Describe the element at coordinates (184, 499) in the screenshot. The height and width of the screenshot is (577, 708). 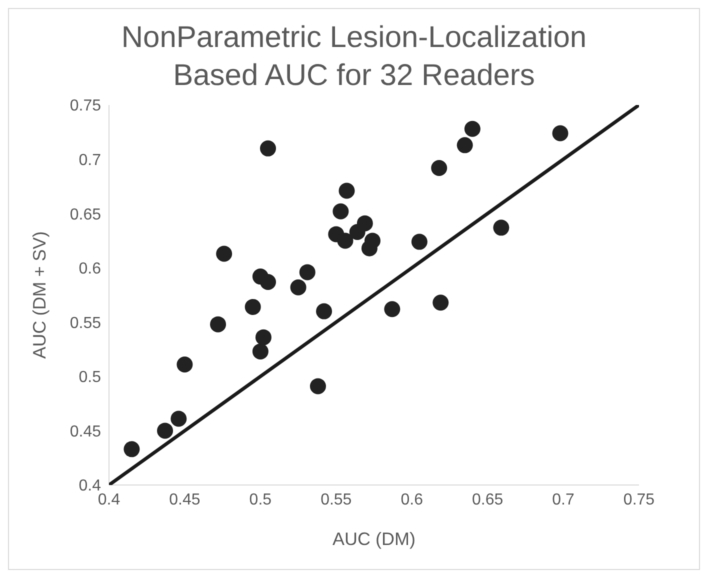
I see `x-tick-label: 0.45` at that location.